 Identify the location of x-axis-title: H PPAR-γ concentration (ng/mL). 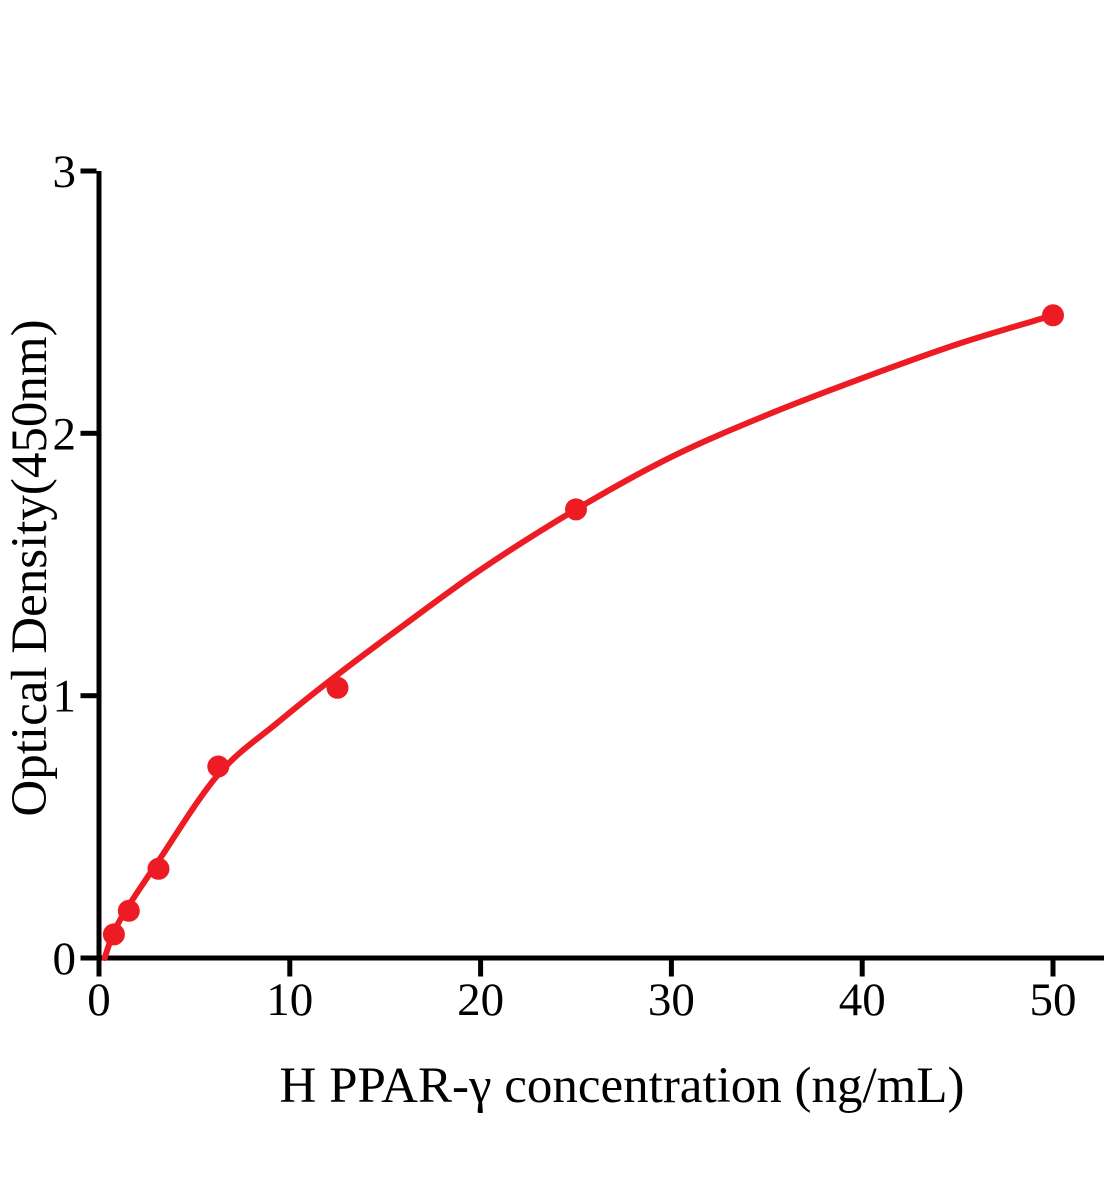
(622, 1086).